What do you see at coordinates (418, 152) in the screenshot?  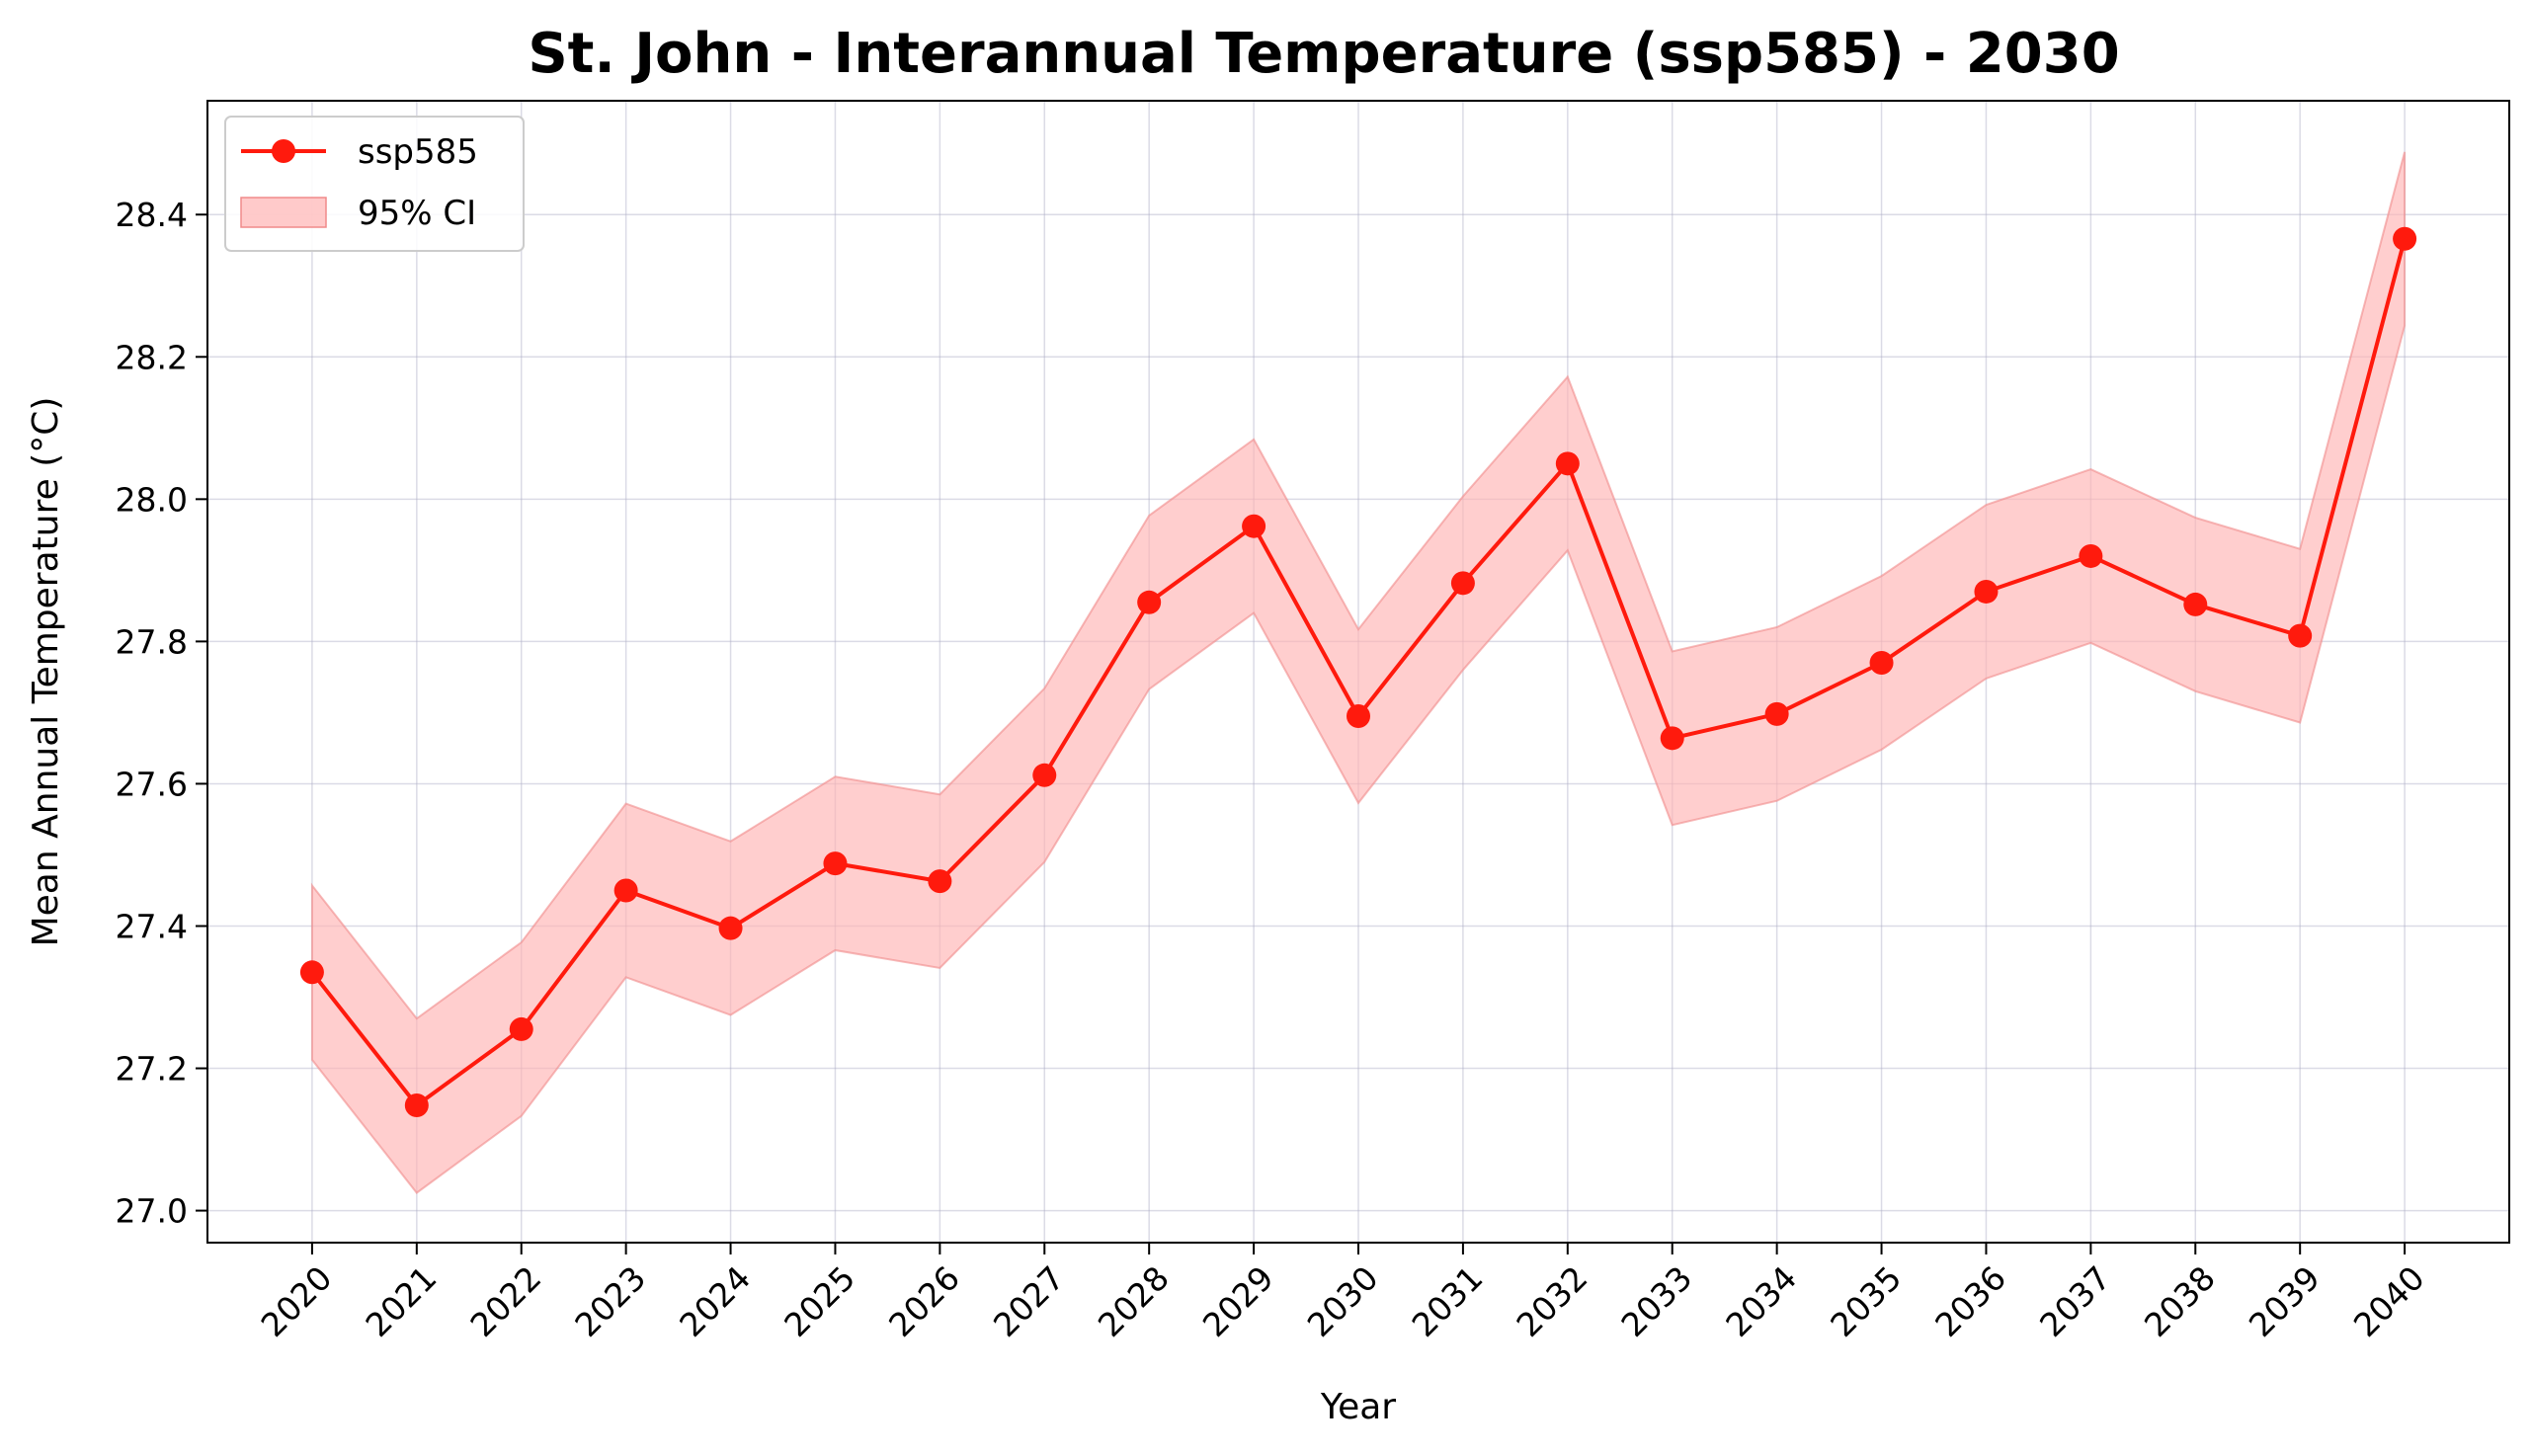 I see `legend-label-ssp585: ssp585` at bounding box center [418, 152].